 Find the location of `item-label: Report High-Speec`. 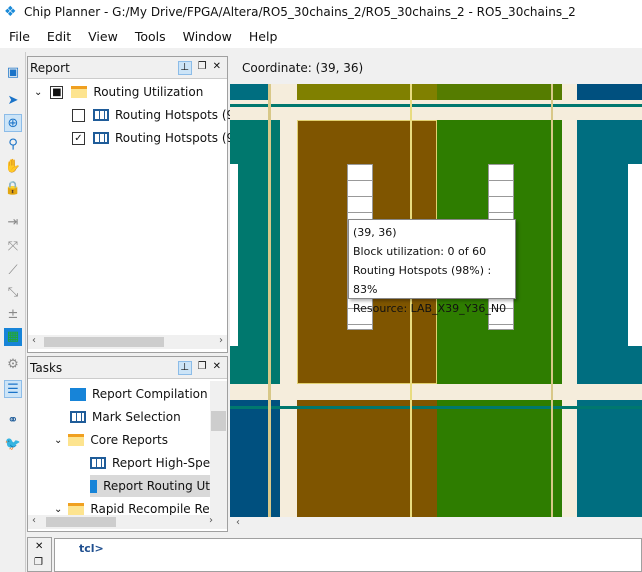

item-label: Report High-Speec is located at coordinates (168, 463).